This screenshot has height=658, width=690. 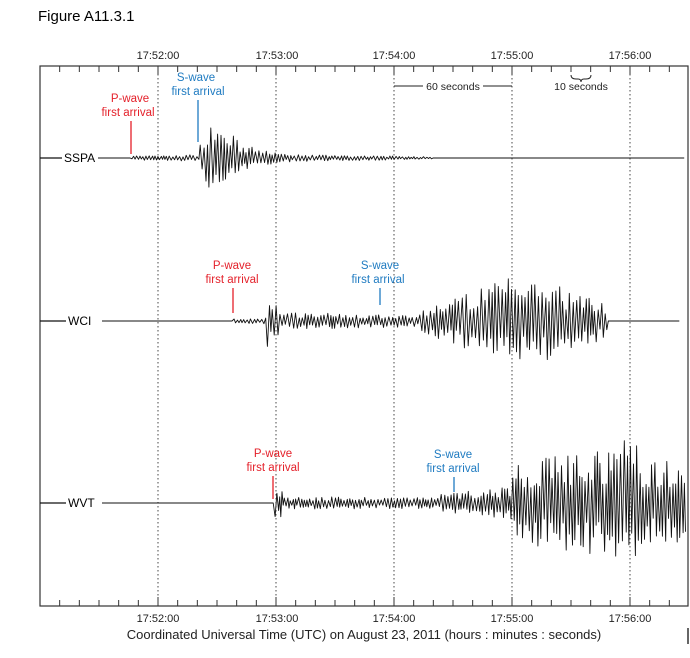 I want to click on station-wvt-label-group: WVT, so click(x=67, y=503).